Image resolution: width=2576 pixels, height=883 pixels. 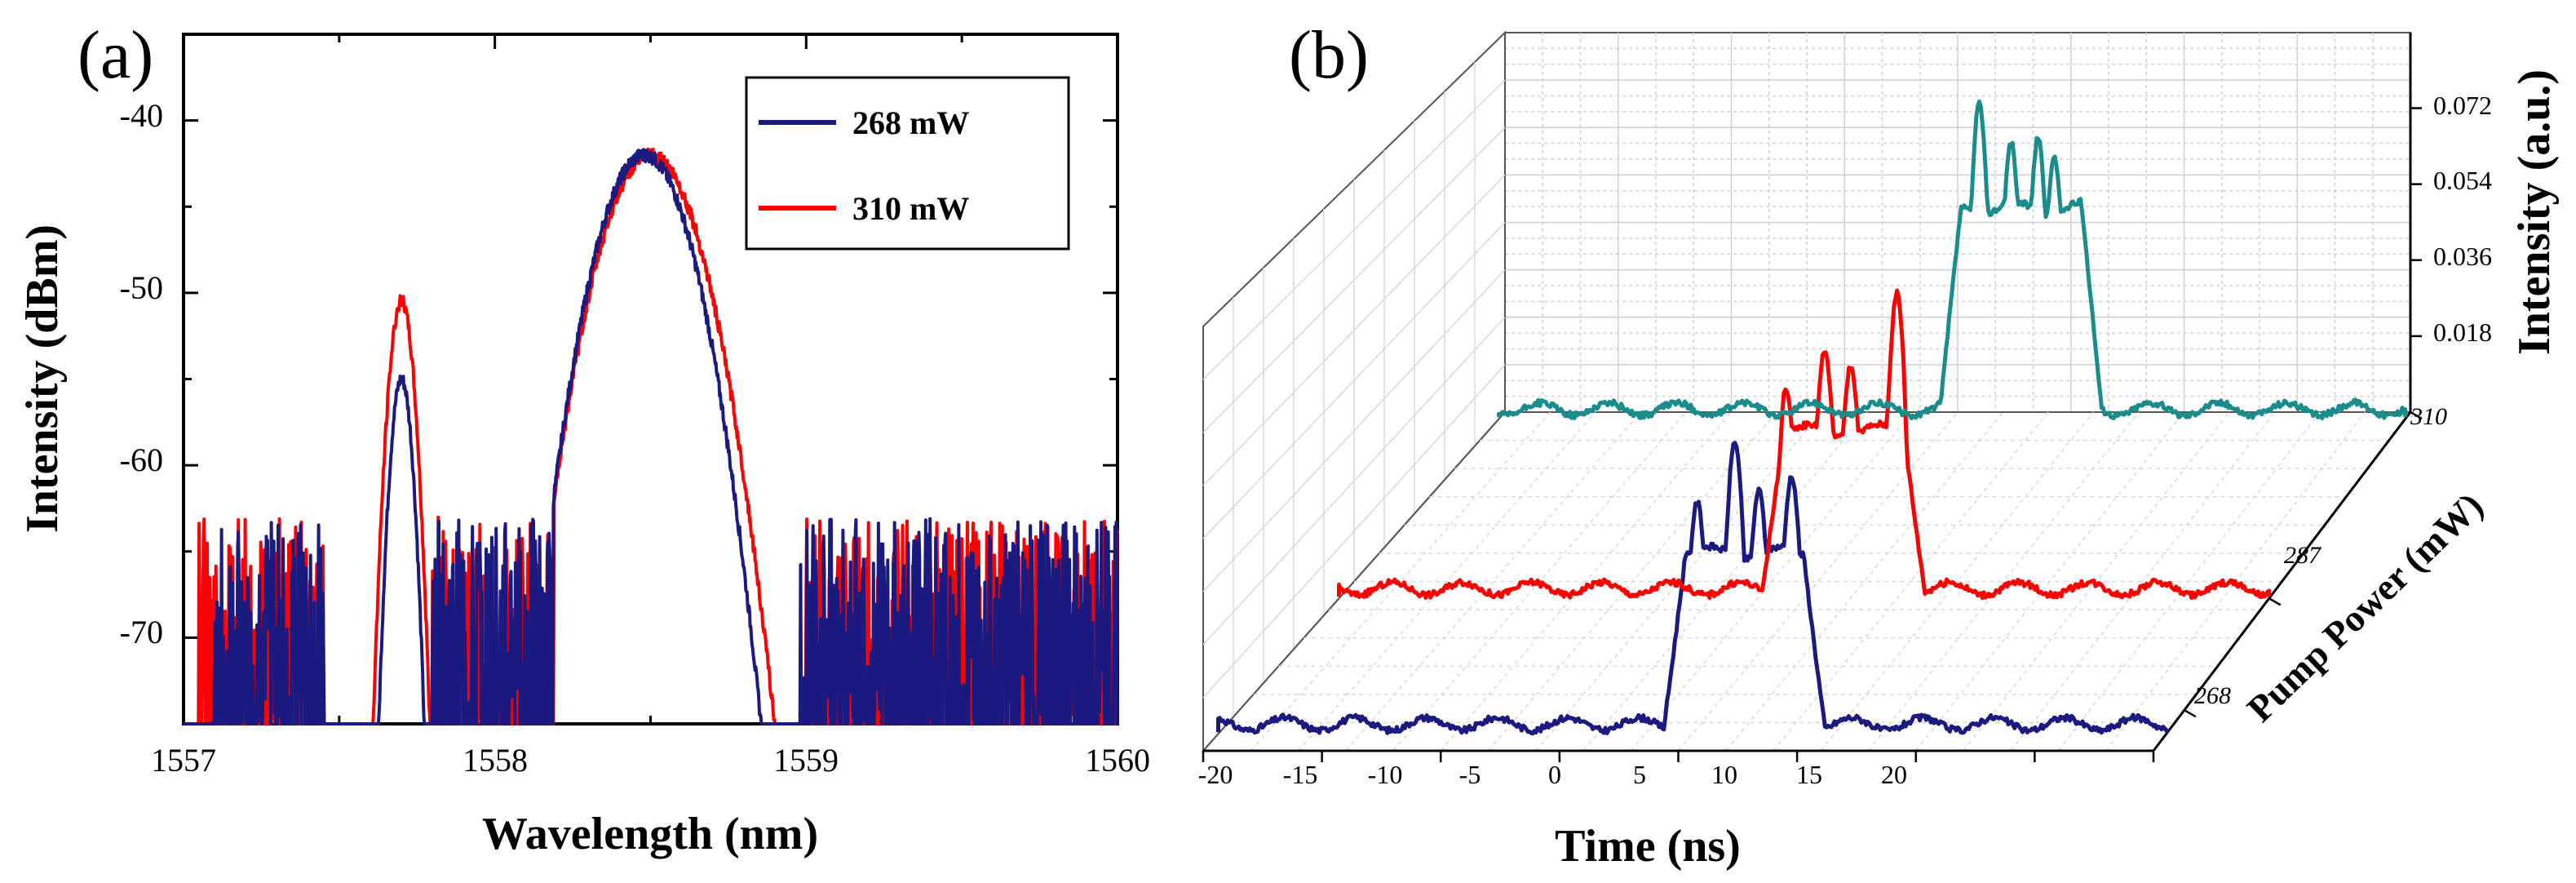 What do you see at coordinates (2462, 180) in the screenshot?
I see `y-tick-b-2: 0.054` at bounding box center [2462, 180].